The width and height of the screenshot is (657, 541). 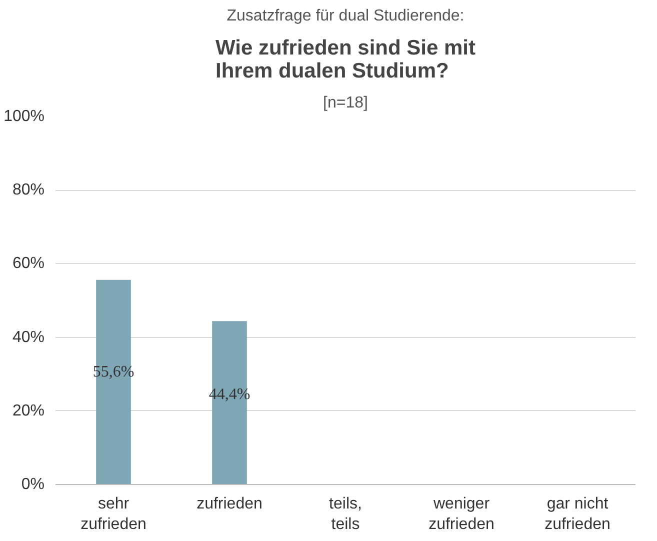 I want to click on chart-title: Wie zufrieden sind Sie mit Ihrem dualen Studium?, so click(x=345, y=59).